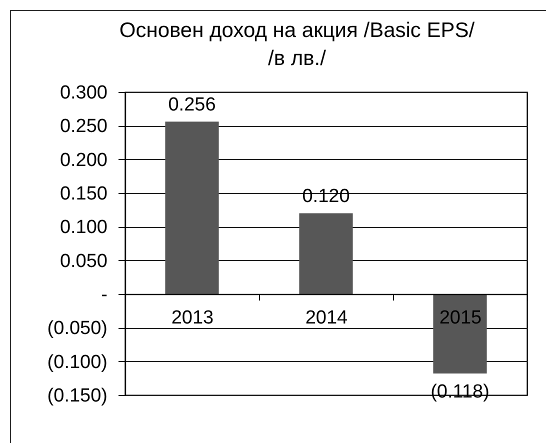 This screenshot has height=443, width=546. What do you see at coordinates (192, 318) in the screenshot?
I see `x-tick-label: 2013` at bounding box center [192, 318].